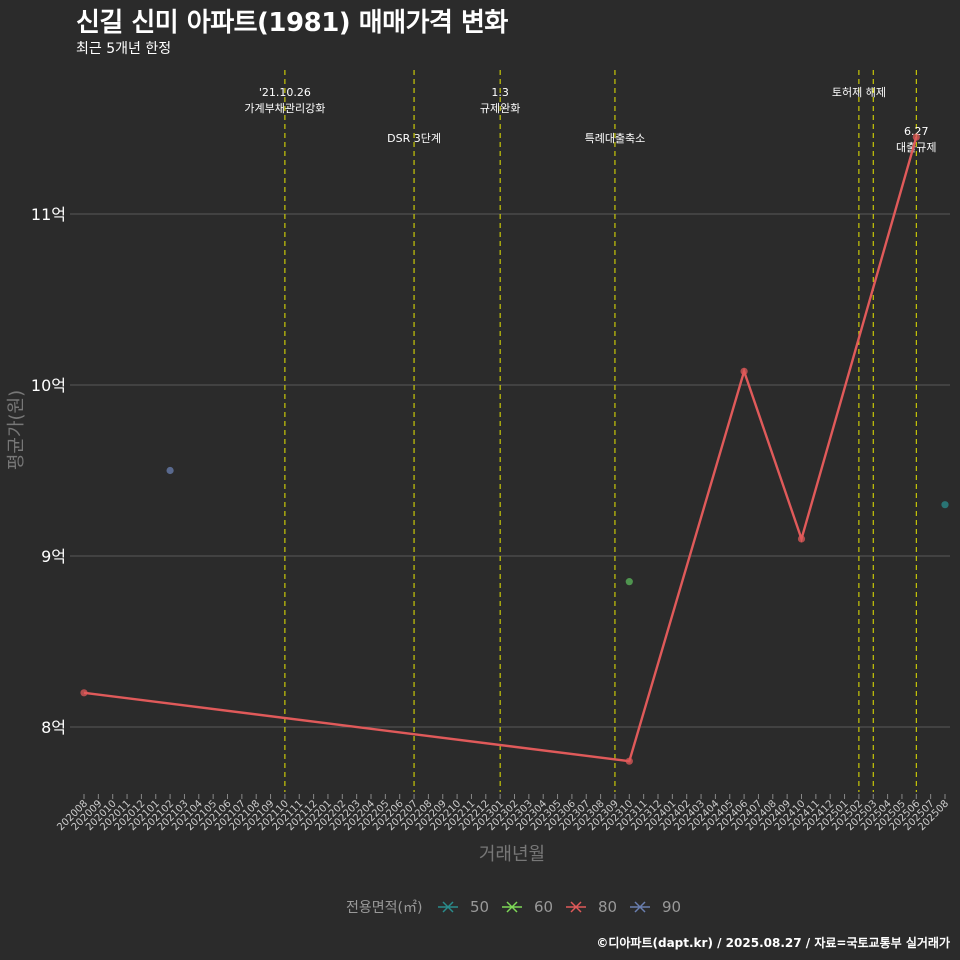  What do you see at coordinates (591, 907) in the screenshot?
I see `legend-item-80: 80` at bounding box center [591, 907].